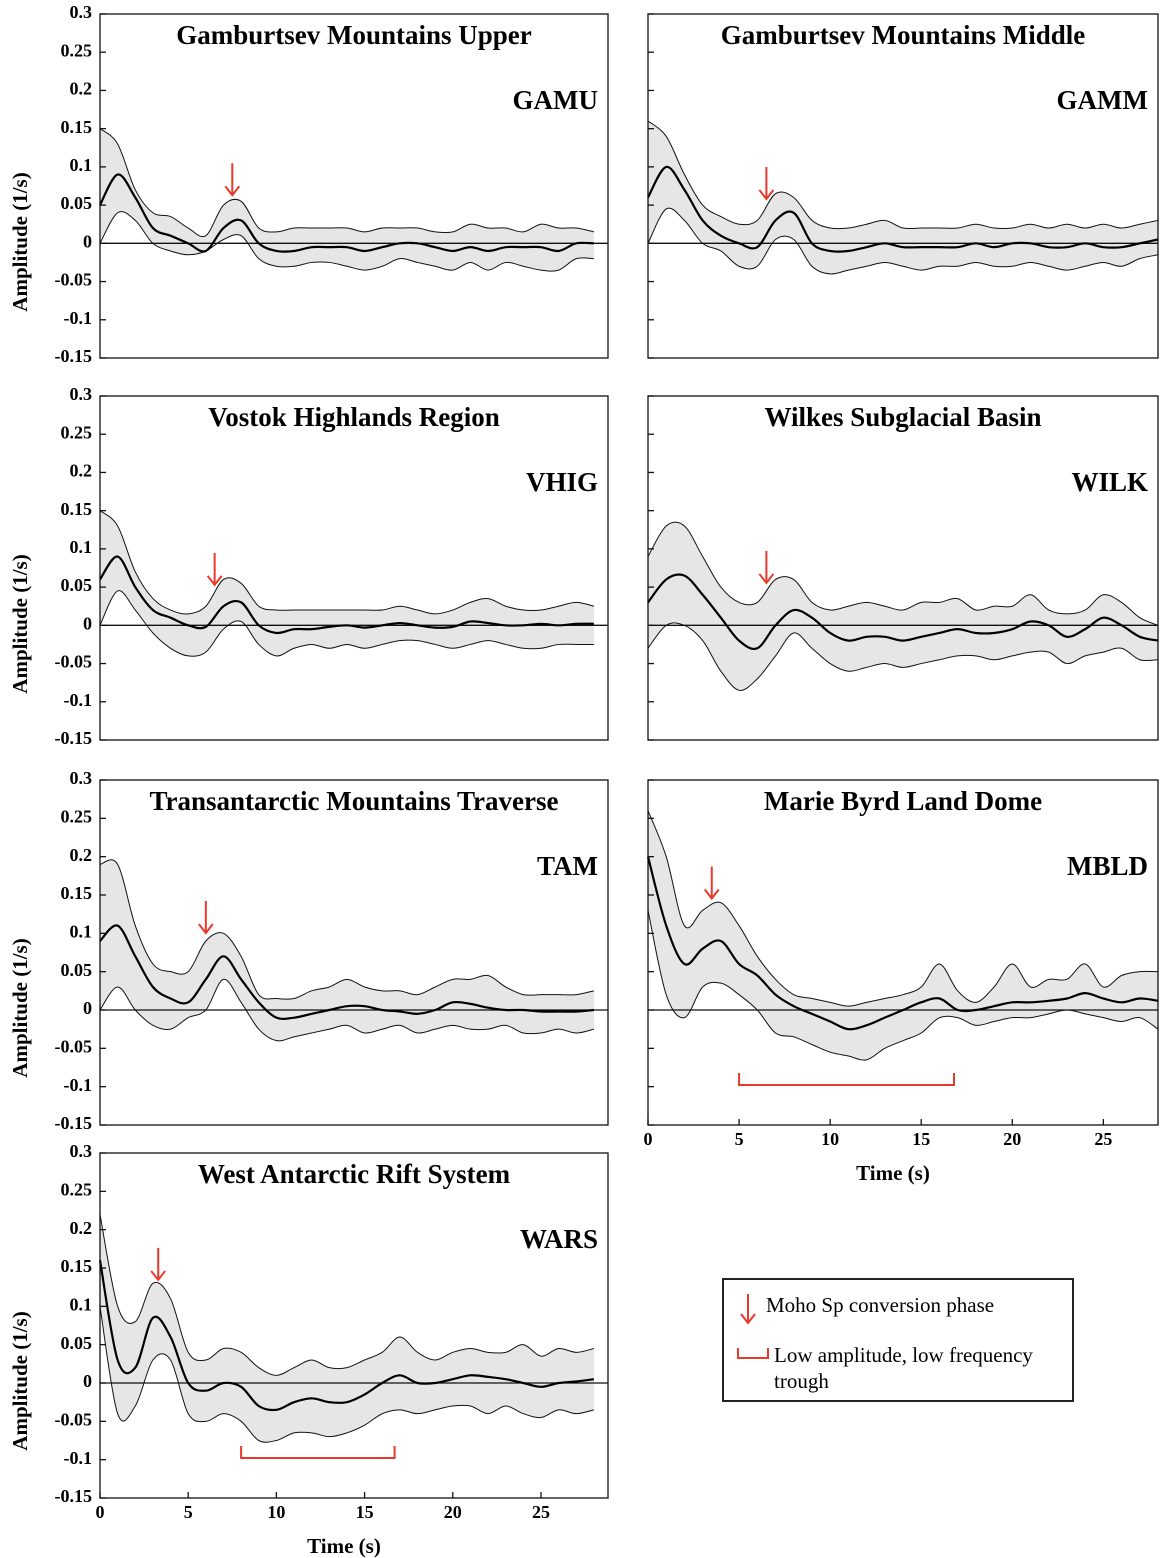 The image size is (1162, 1558). I want to click on station-label: WARS, so click(559, 1239).